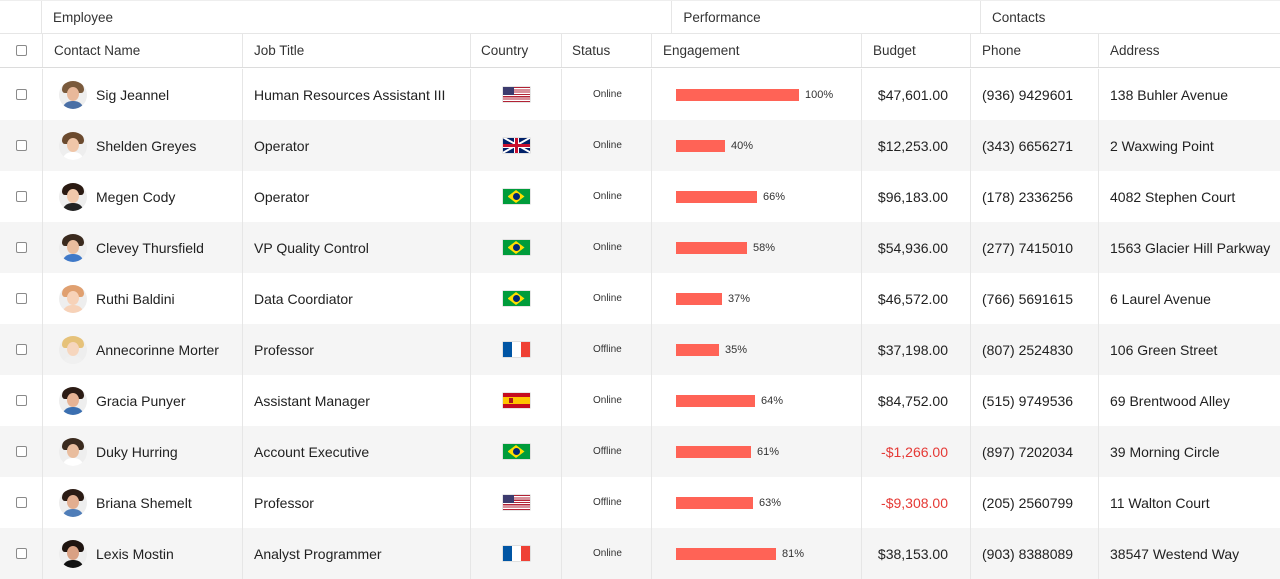 This screenshot has width=1280, height=579. I want to click on contact-name-cell: Gracia Punyer, so click(143, 400).